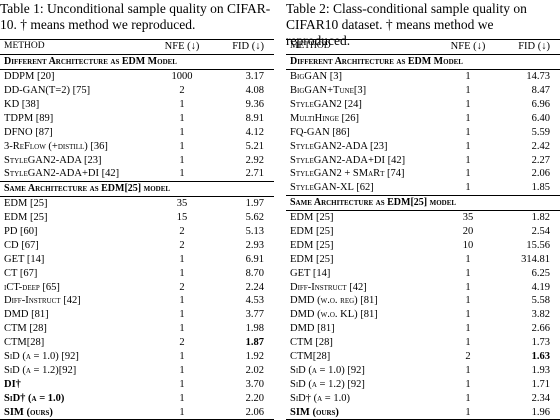  What do you see at coordinates (326, 104) in the screenshot?
I see `table-cell: StyleGAN2 [24]` at bounding box center [326, 104].